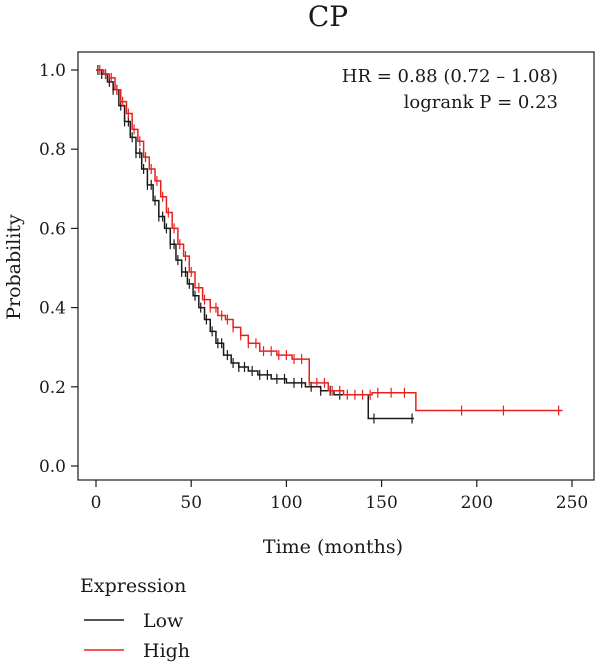 The width and height of the screenshot is (600, 666). I want to click on y-tick-label: 0.8, so click(52, 150).